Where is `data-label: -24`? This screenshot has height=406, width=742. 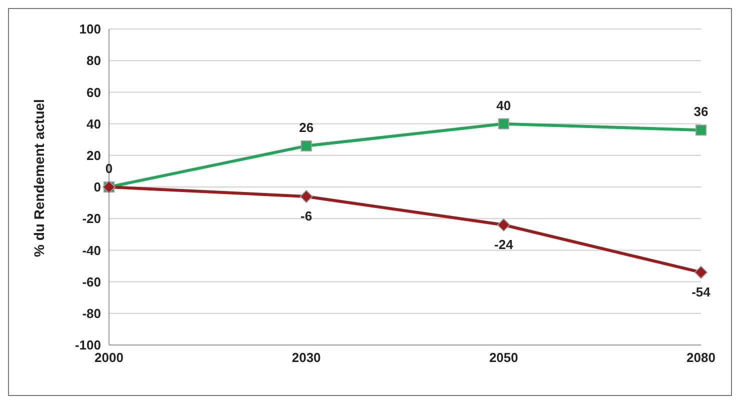 data-label: -24 is located at coordinates (504, 244).